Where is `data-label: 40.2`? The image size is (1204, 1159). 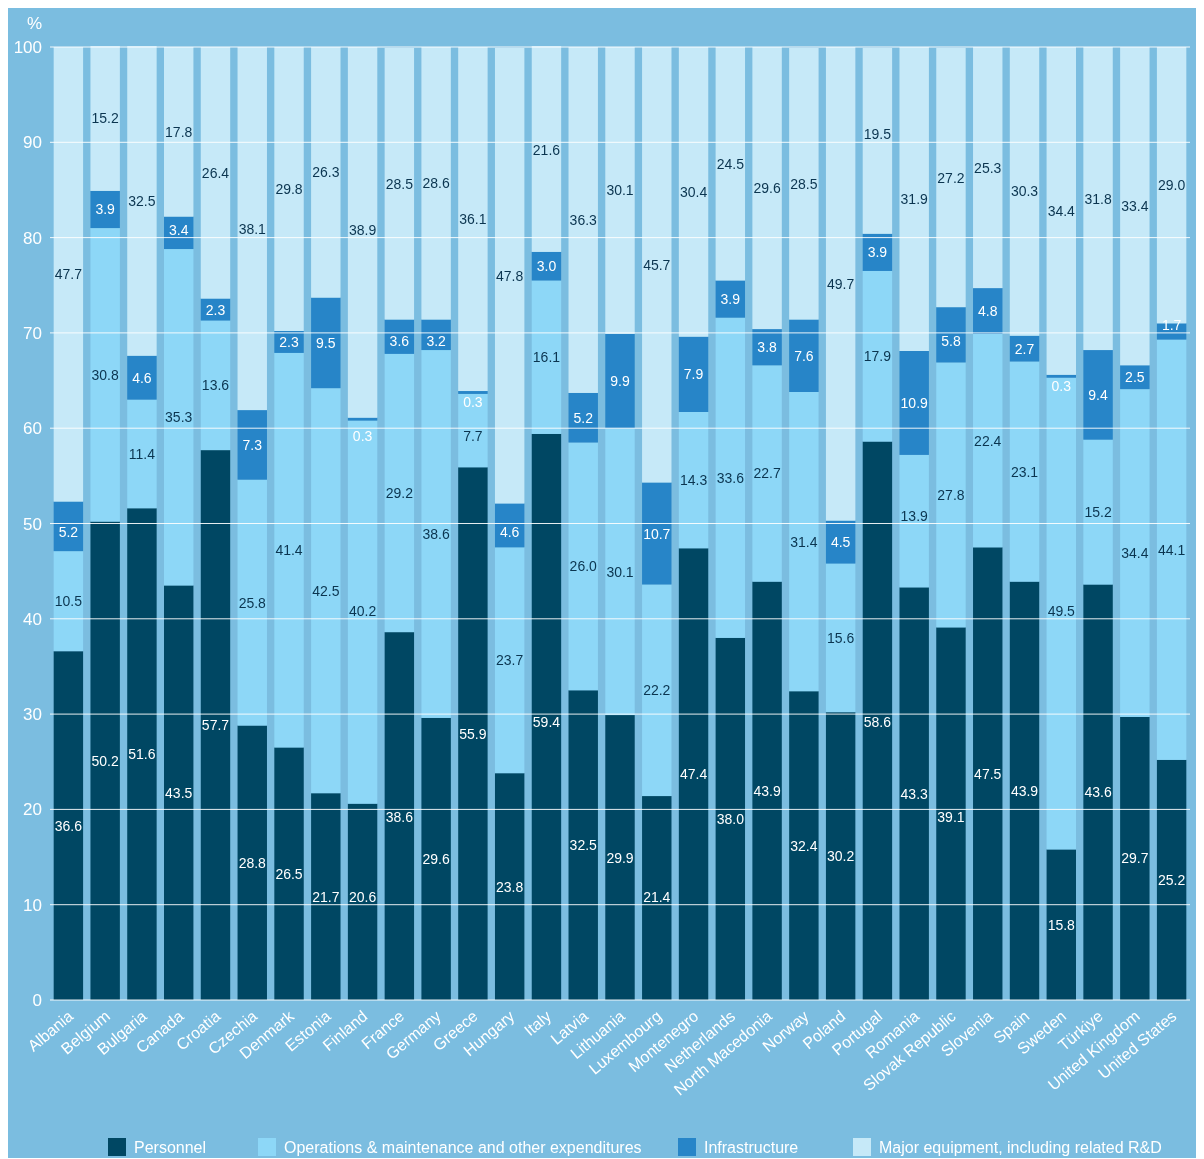
data-label: 40.2 is located at coordinates (362, 610).